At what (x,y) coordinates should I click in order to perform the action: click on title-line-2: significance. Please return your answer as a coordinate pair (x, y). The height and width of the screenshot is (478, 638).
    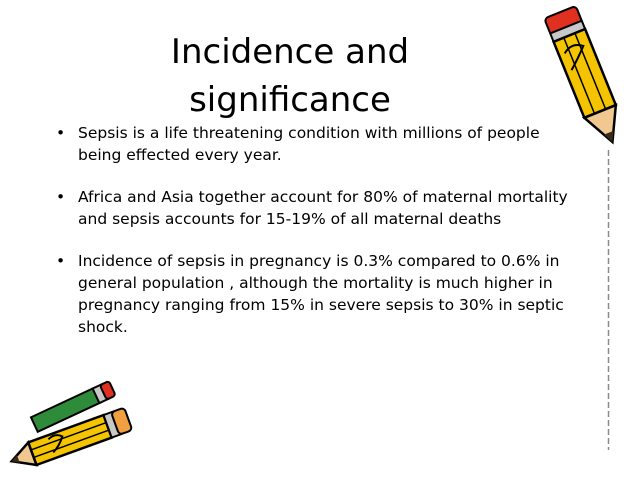
    Looking at the image, I should click on (290, 100).